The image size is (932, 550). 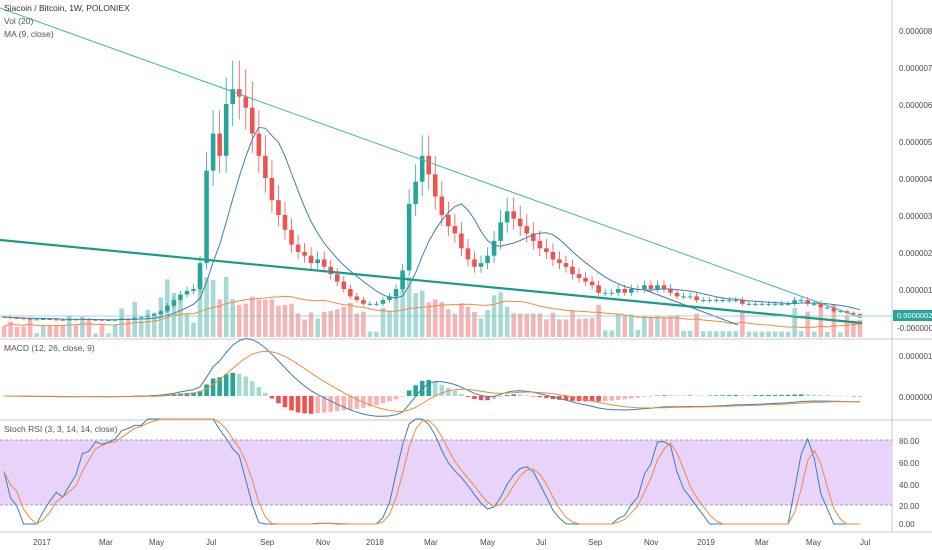 What do you see at coordinates (267, 542) in the screenshot?
I see `time-tick-label: Sep` at bounding box center [267, 542].